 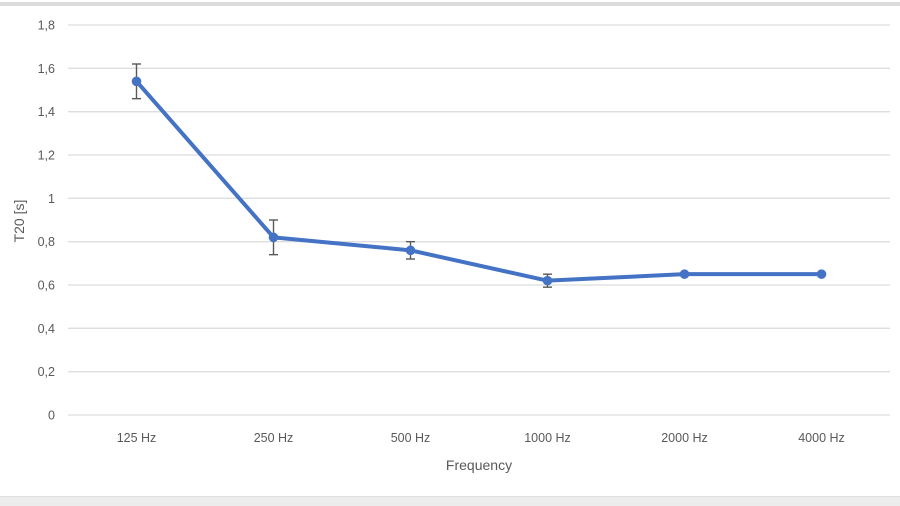 I want to click on y-tick-label: 1,6, so click(x=46, y=69).